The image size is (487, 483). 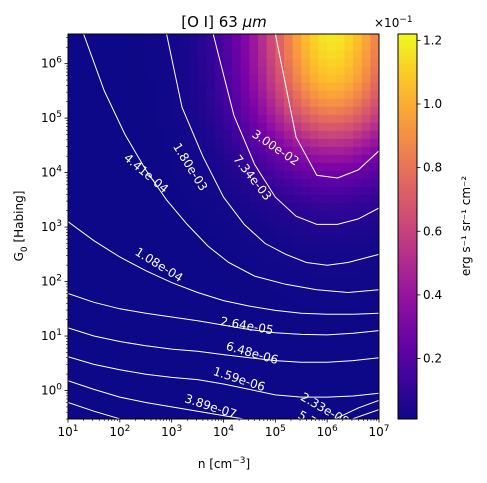 What do you see at coordinates (51, 63) in the screenshot?
I see `y-tick-label: 106` at bounding box center [51, 63].